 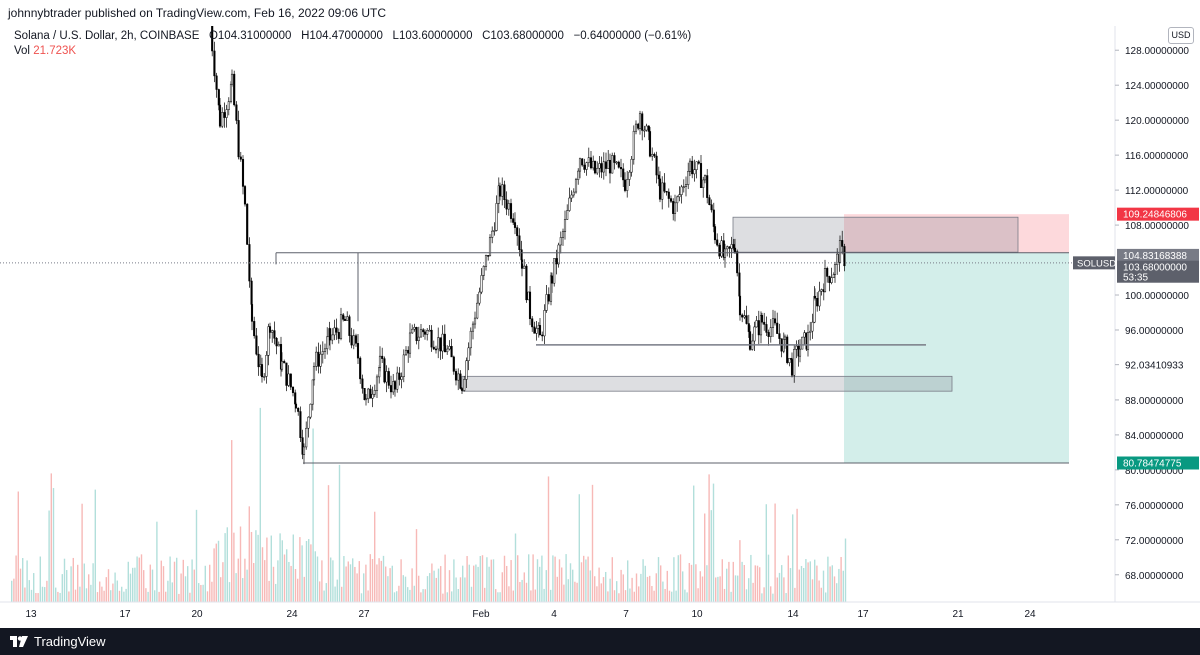 I want to click on volume-label: Vol, so click(x=22, y=51).